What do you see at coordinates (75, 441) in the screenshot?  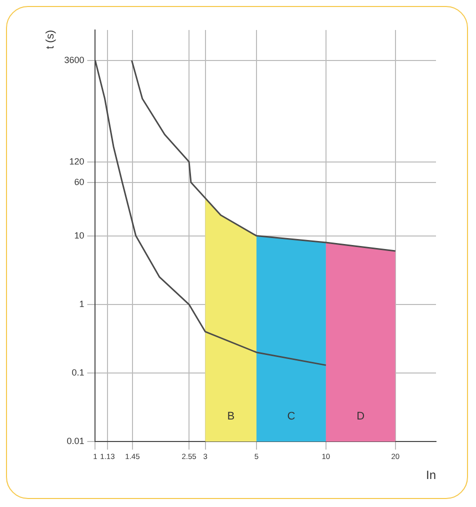 I see `y-tick-label: 0.01` at bounding box center [75, 441].